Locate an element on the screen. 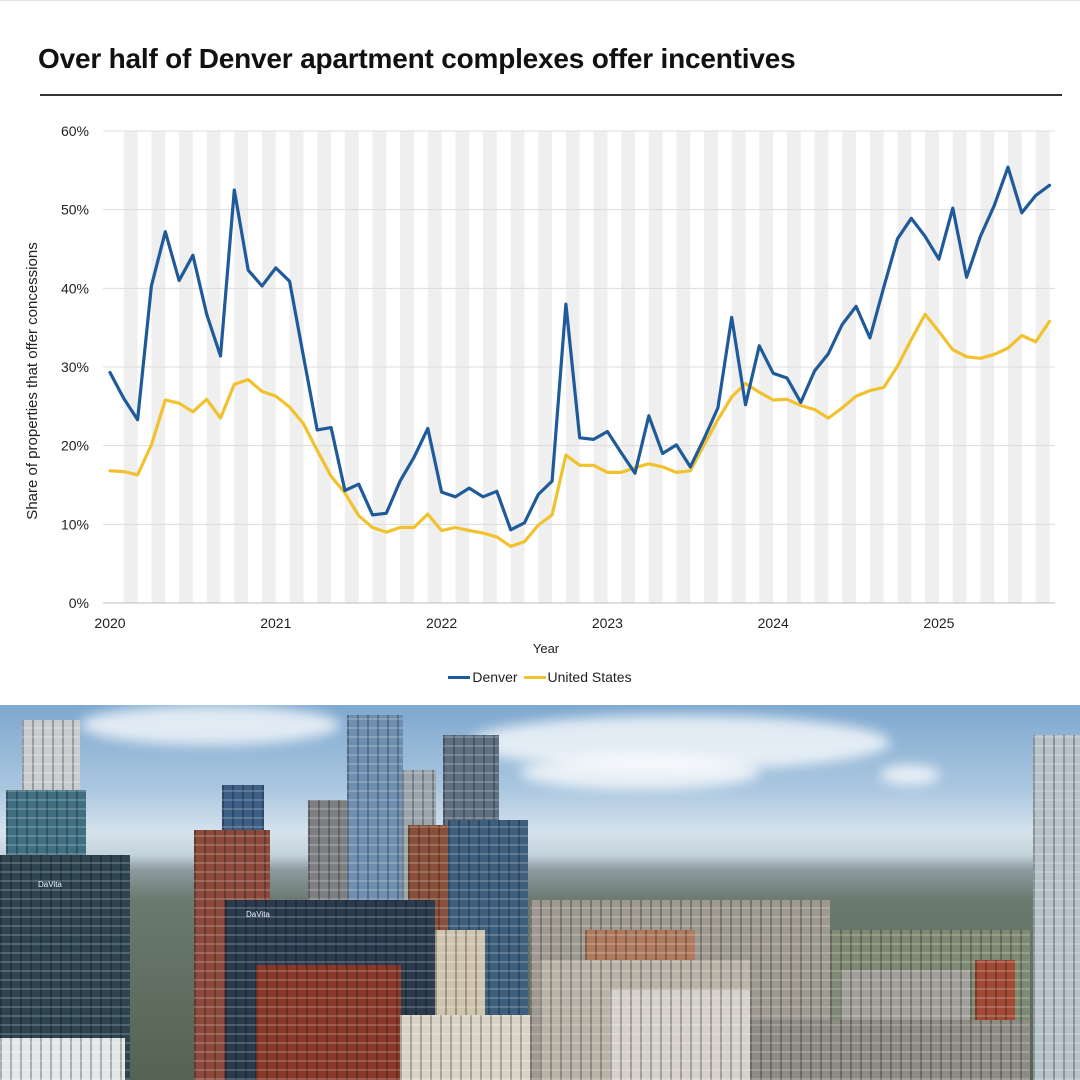 This screenshot has height=1080, width=1080. y-tick-label: 20% is located at coordinates (75, 446).